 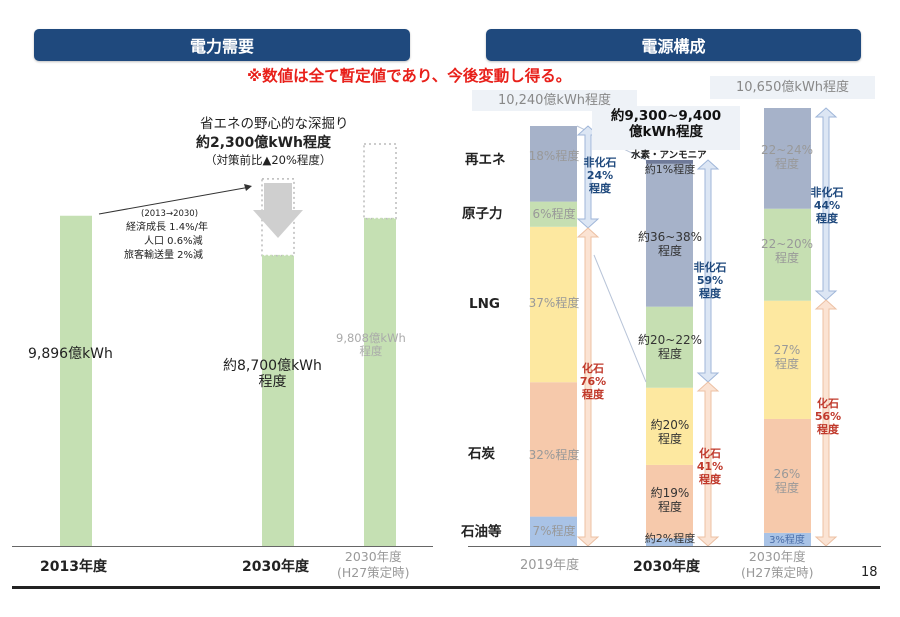 What do you see at coordinates (666, 567) in the screenshot?
I see `mix-category-2030: 2030年度` at bounding box center [666, 567].